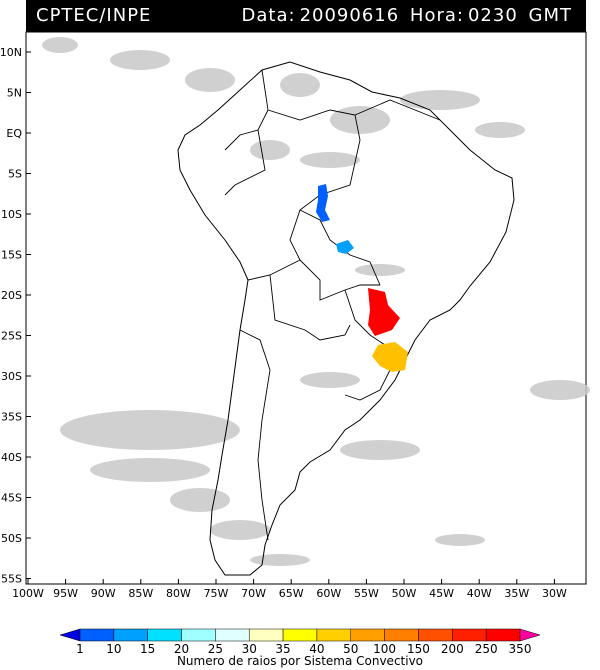 This screenshot has width=600, height=670. What do you see at coordinates (530, 635) in the screenshot?
I see `colorbar-arrow-right` at bounding box center [530, 635].